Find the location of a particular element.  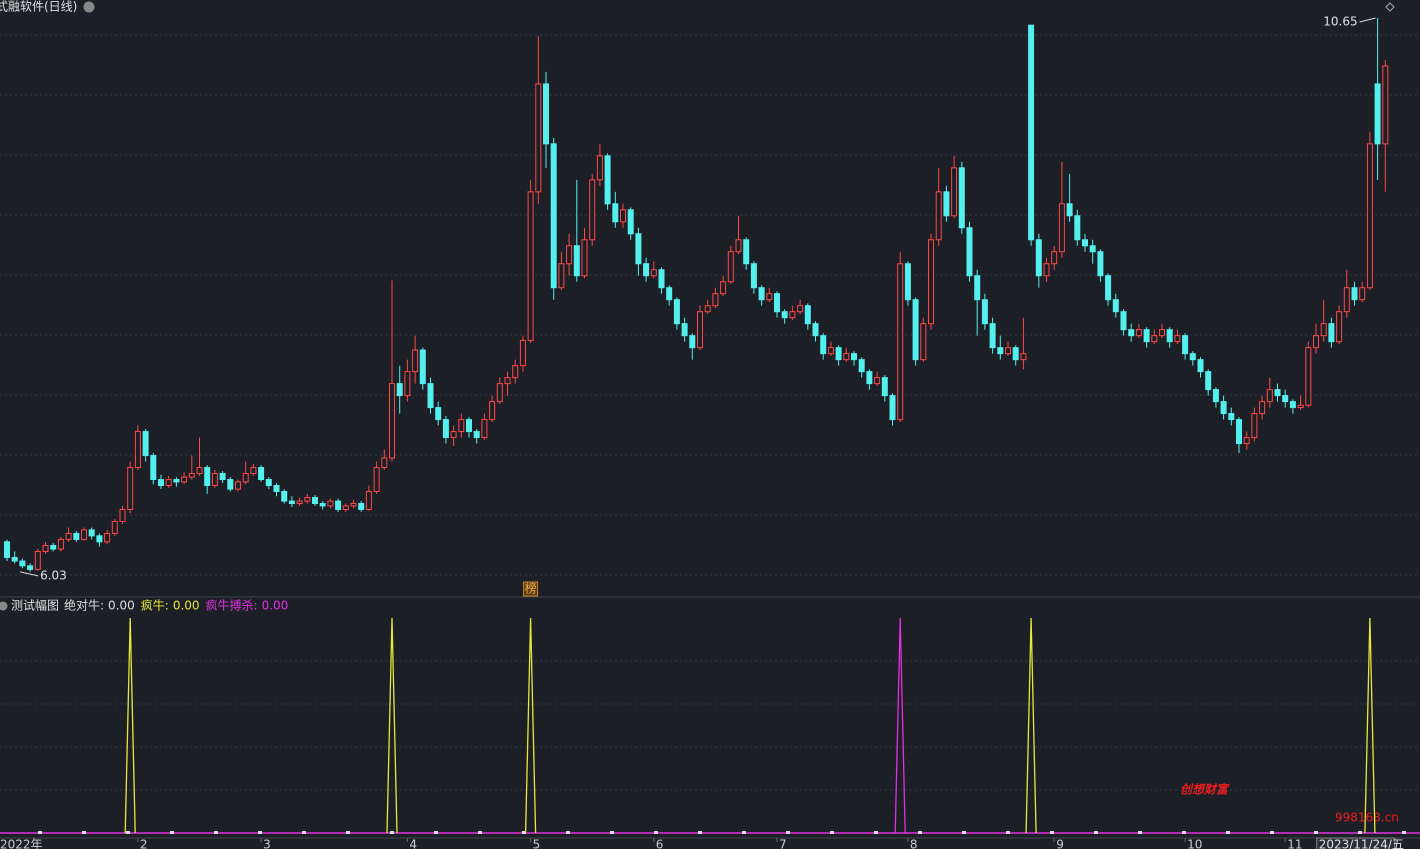

indicator-name: 测试幅图 is located at coordinates (35, 605).